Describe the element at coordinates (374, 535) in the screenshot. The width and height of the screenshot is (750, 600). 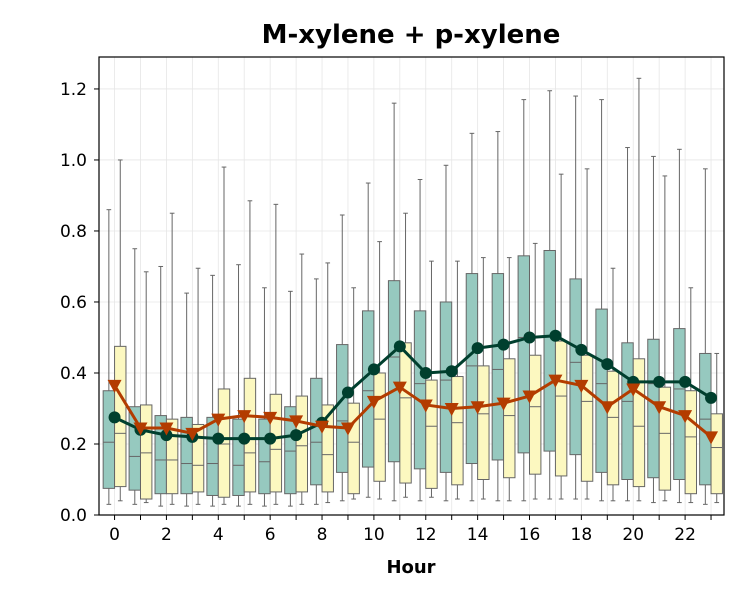
I see `x-tick-label: 10` at that location.